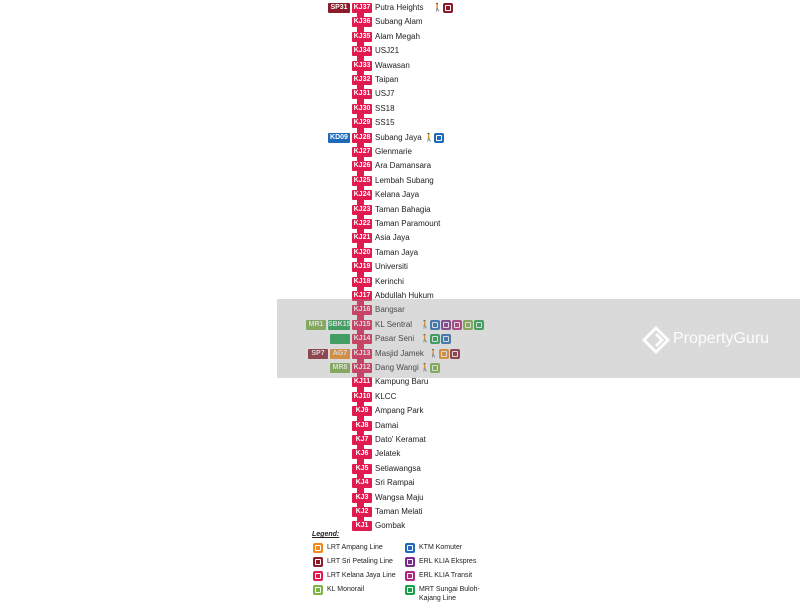  Describe the element at coordinates (389, 281) in the screenshot. I see `station-name: Kerinchi` at that location.